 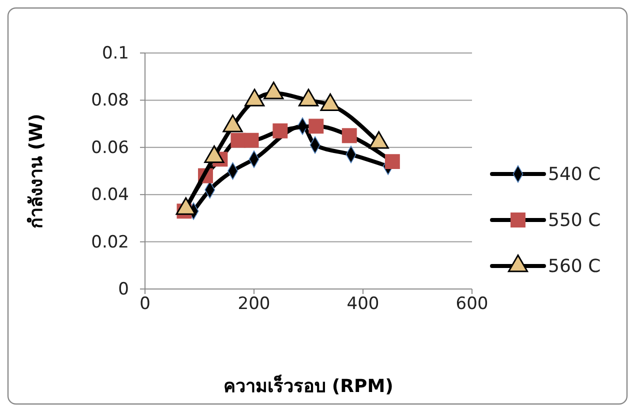 I want to click on x-tick-label: 400, so click(x=363, y=304).